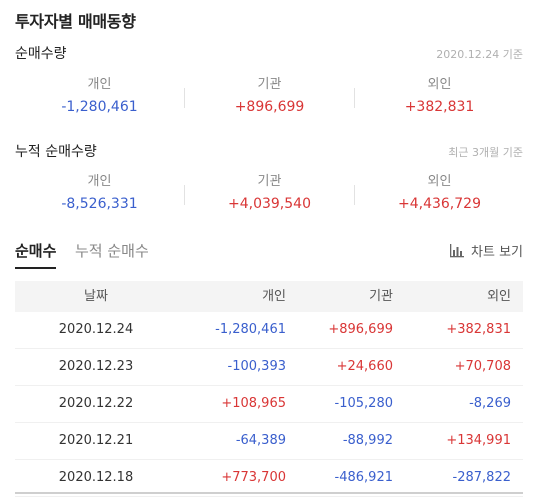 Image resolution: width=540 pixels, height=497 pixels. I want to click on net-qty-foreign: 외인 +382,831, so click(439, 99).